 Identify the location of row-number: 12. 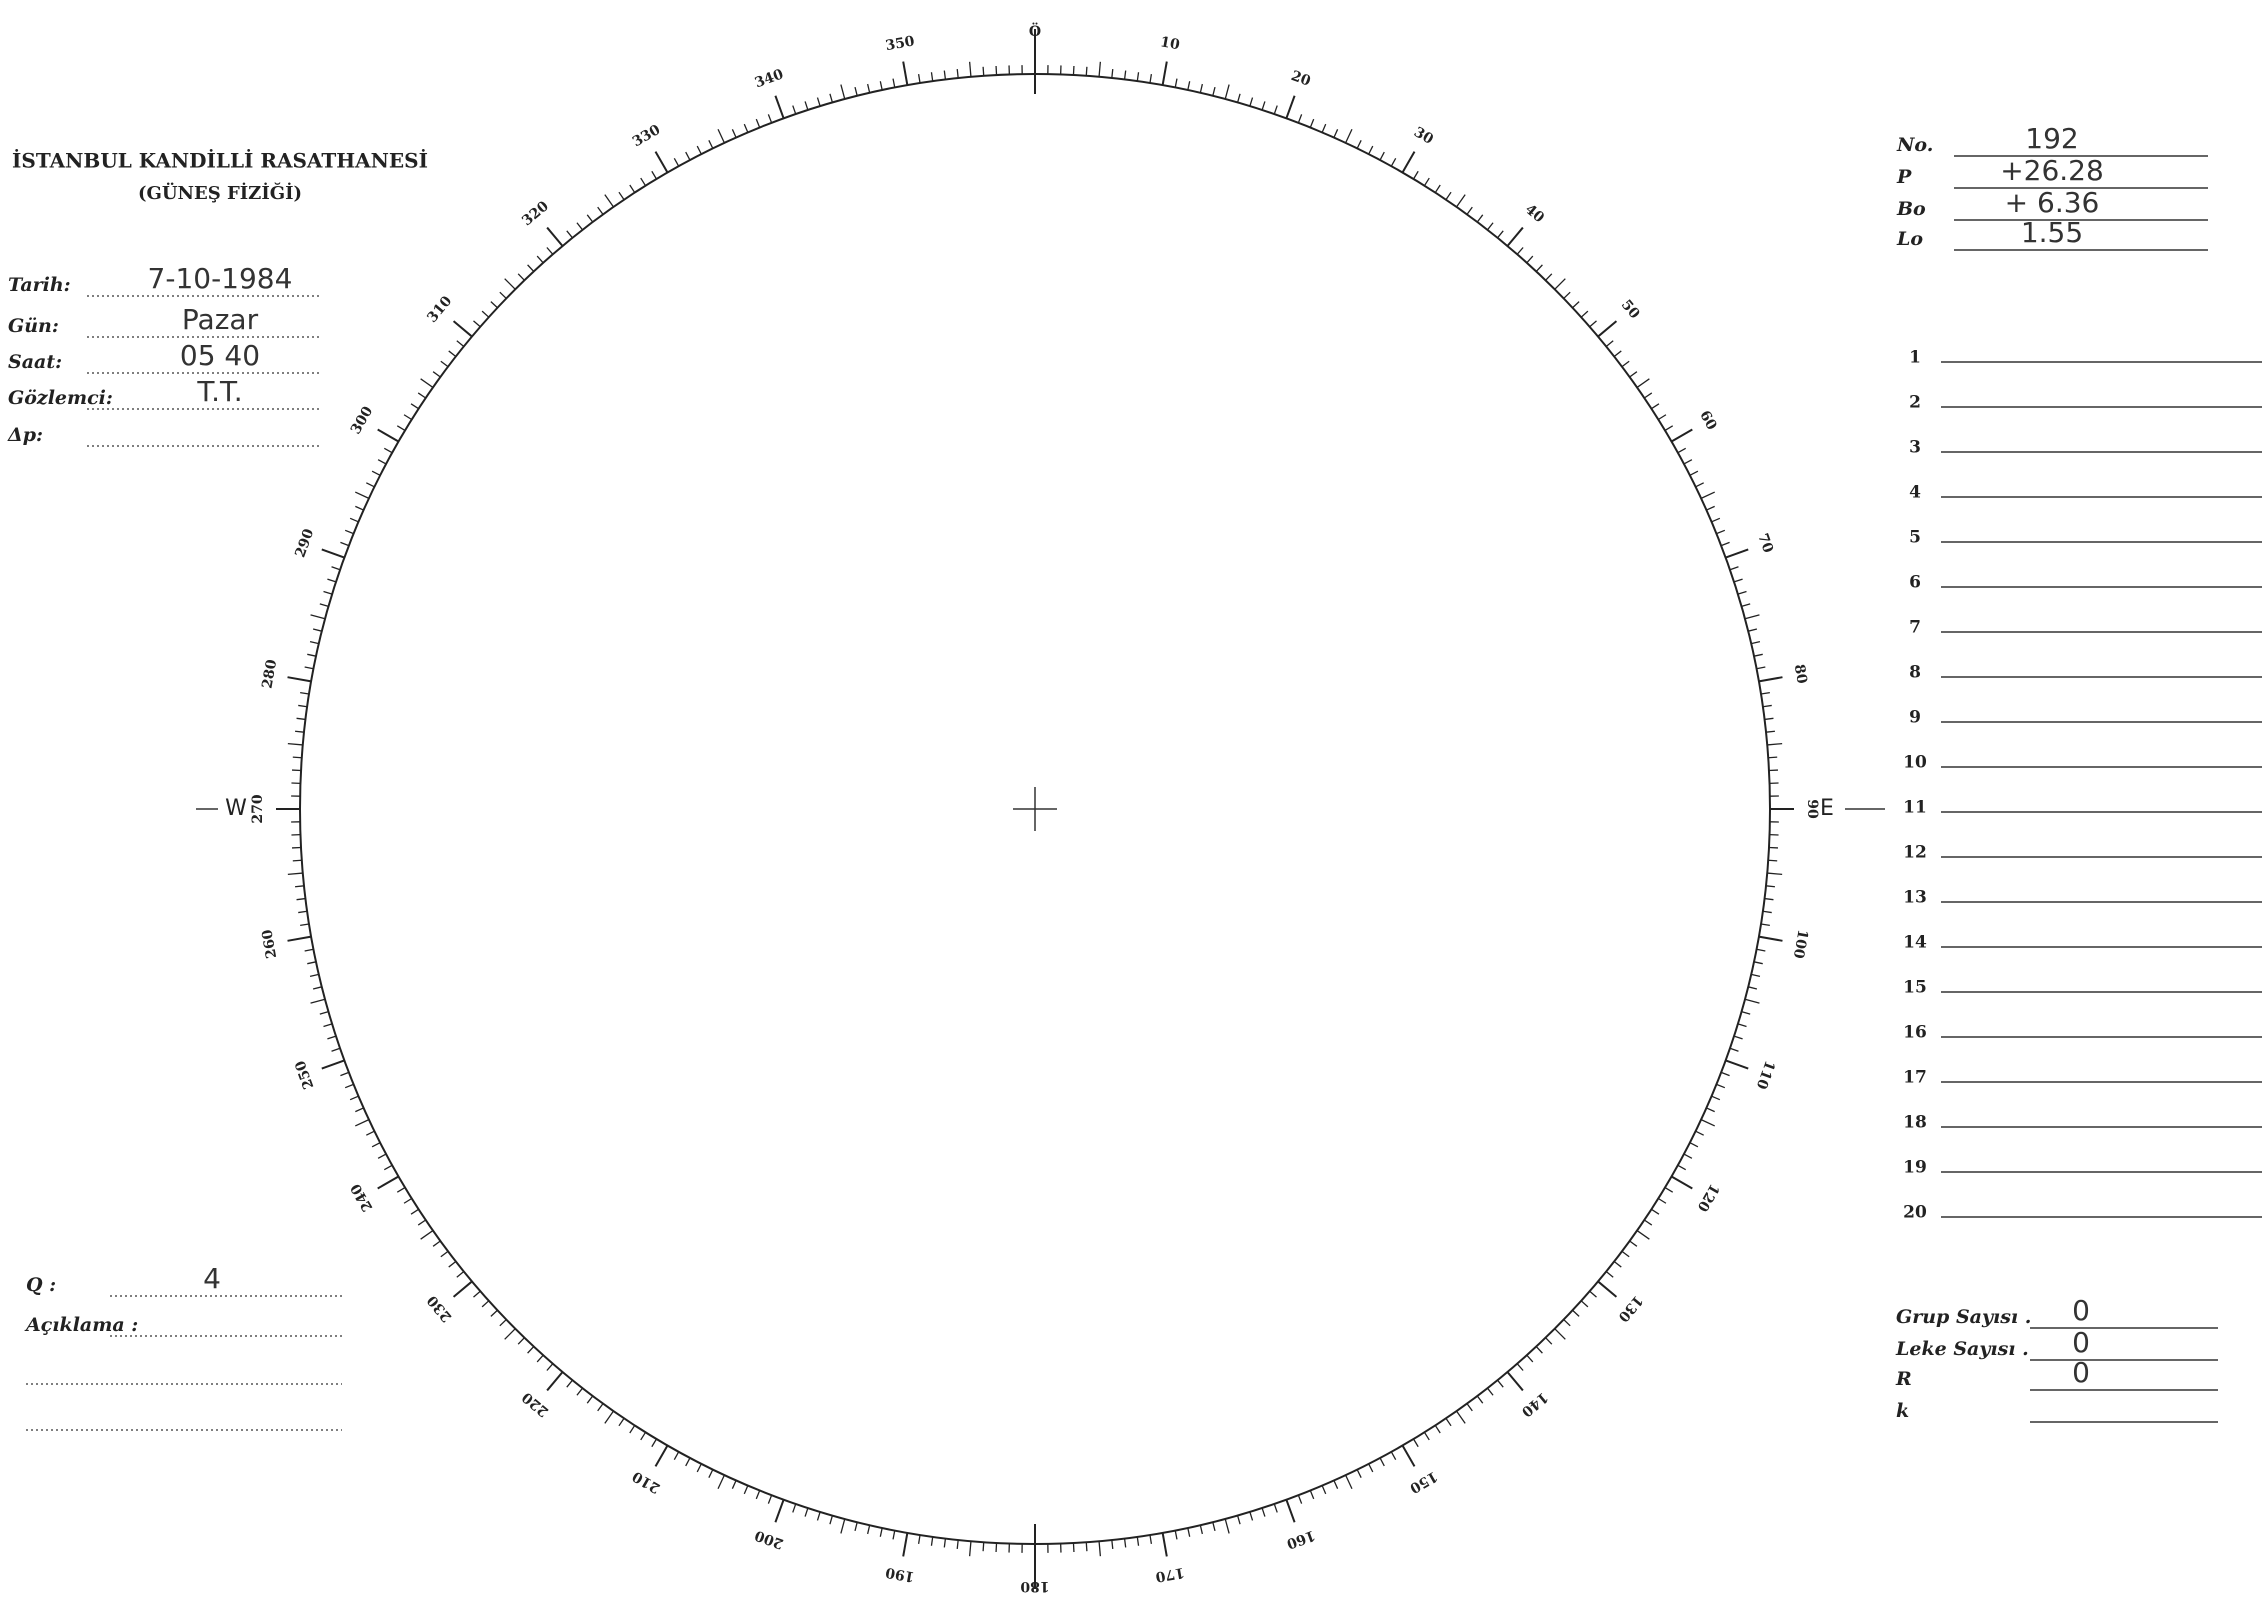
(1915, 853).